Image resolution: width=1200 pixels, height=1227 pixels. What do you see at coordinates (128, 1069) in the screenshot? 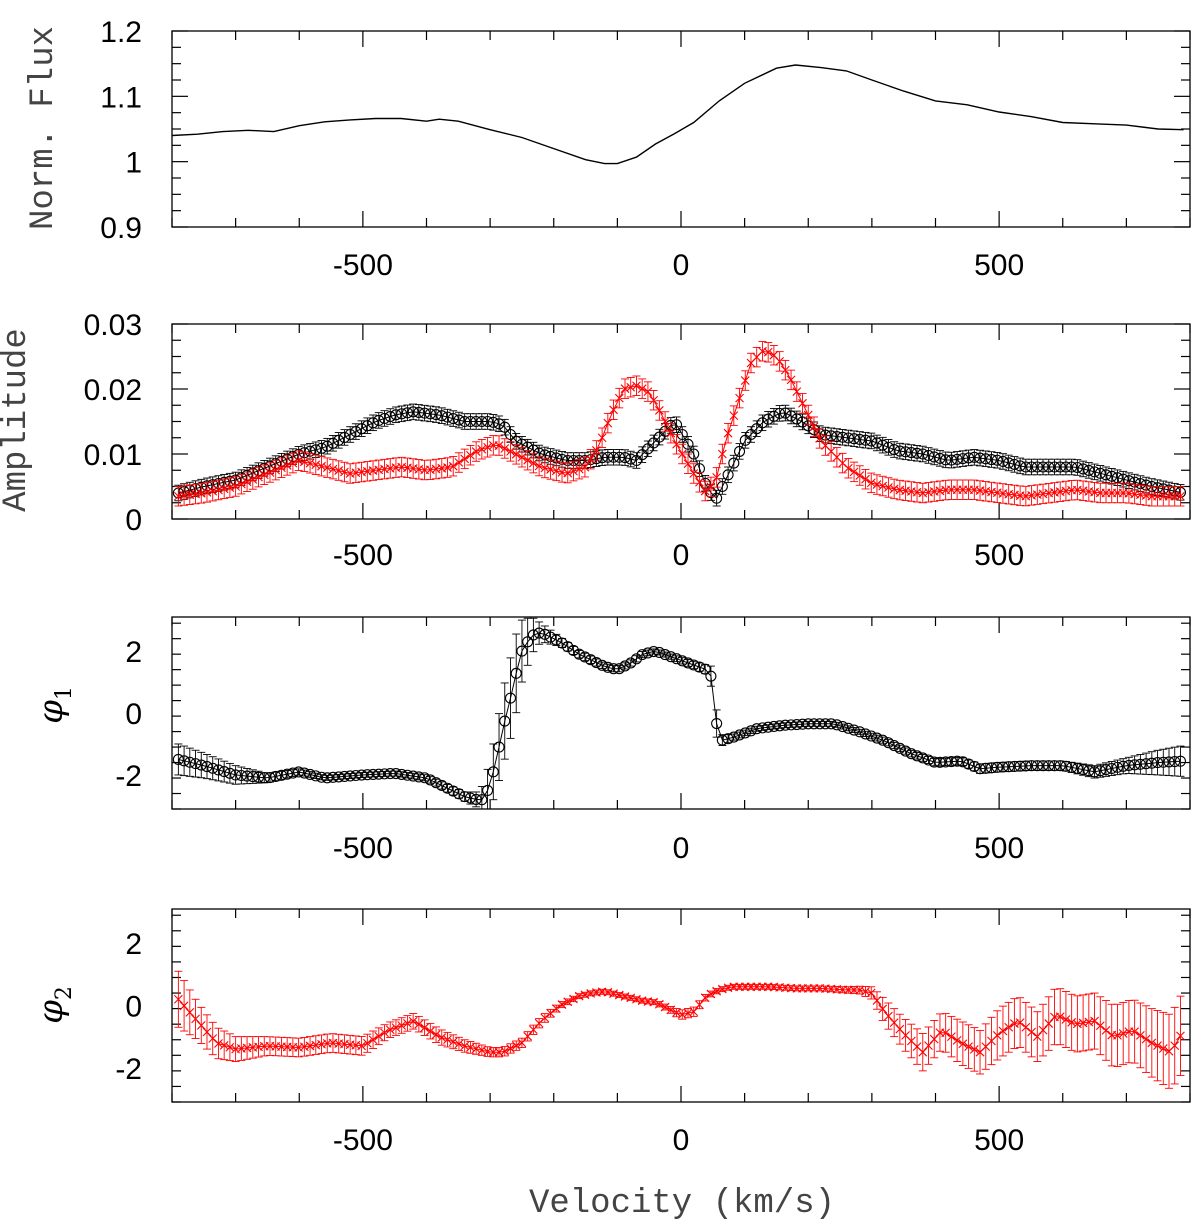
I see `y-tick-label: -2` at bounding box center [128, 1069].